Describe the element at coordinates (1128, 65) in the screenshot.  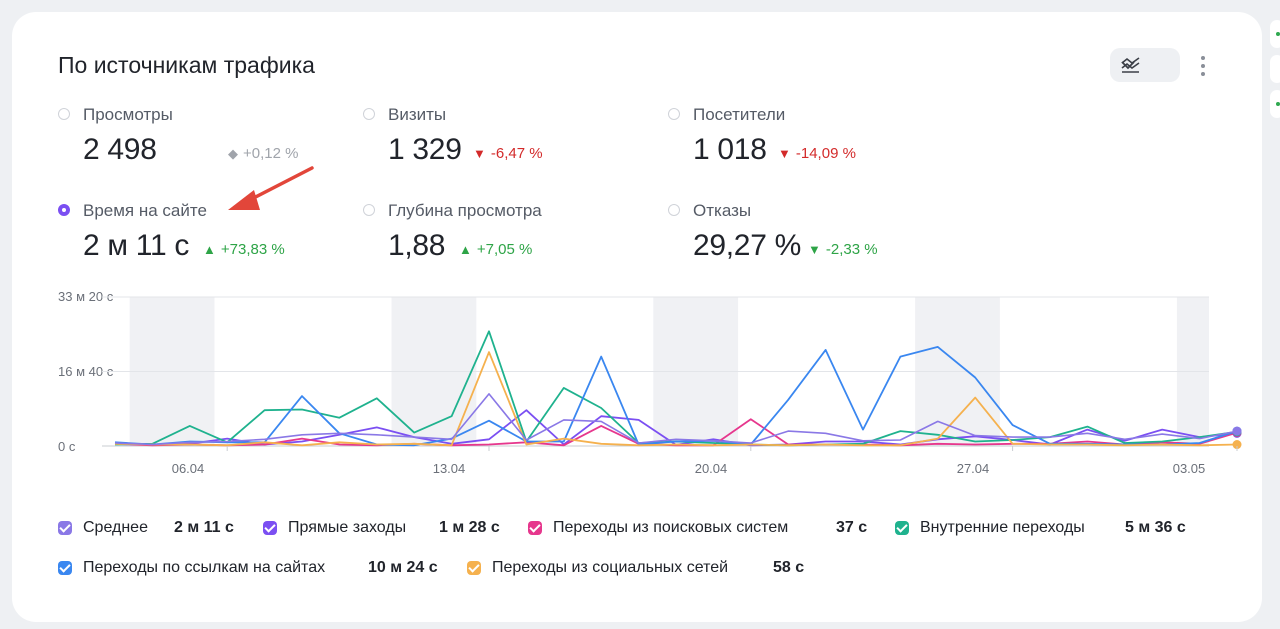
I see `chevron-down-icon` at that location.